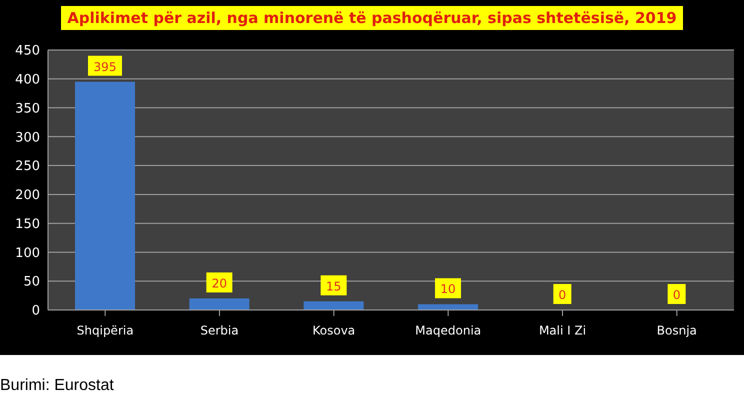 The height and width of the screenshot is (401, 744). Describe the element at coordinates (27, 196) in the screenshot. I see `y-tick-label: 200` at that location.